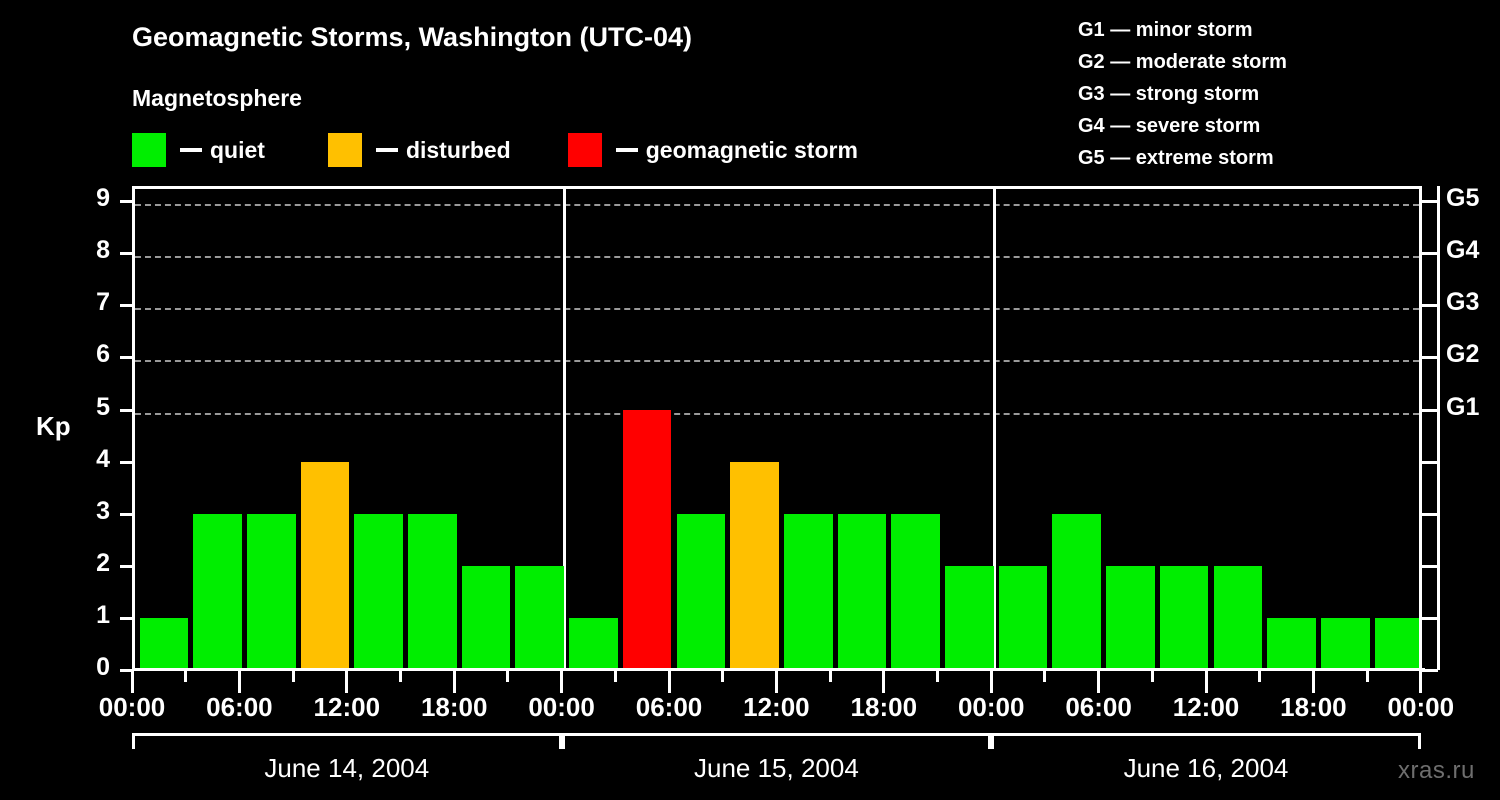  Describe the element at coordinates (149, 150) in the screenshot. I see `legend-swatch-quiet` at that location.